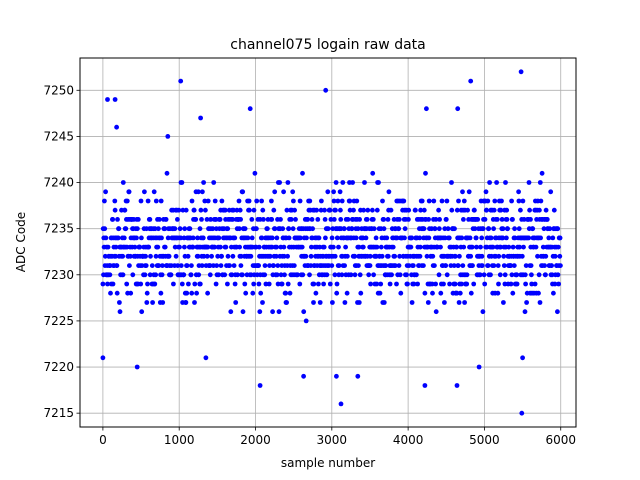 Image resolution: width=640 pixels, height=480 pixels. I want to click on x-tick-label: 1000, so click(179, 440).